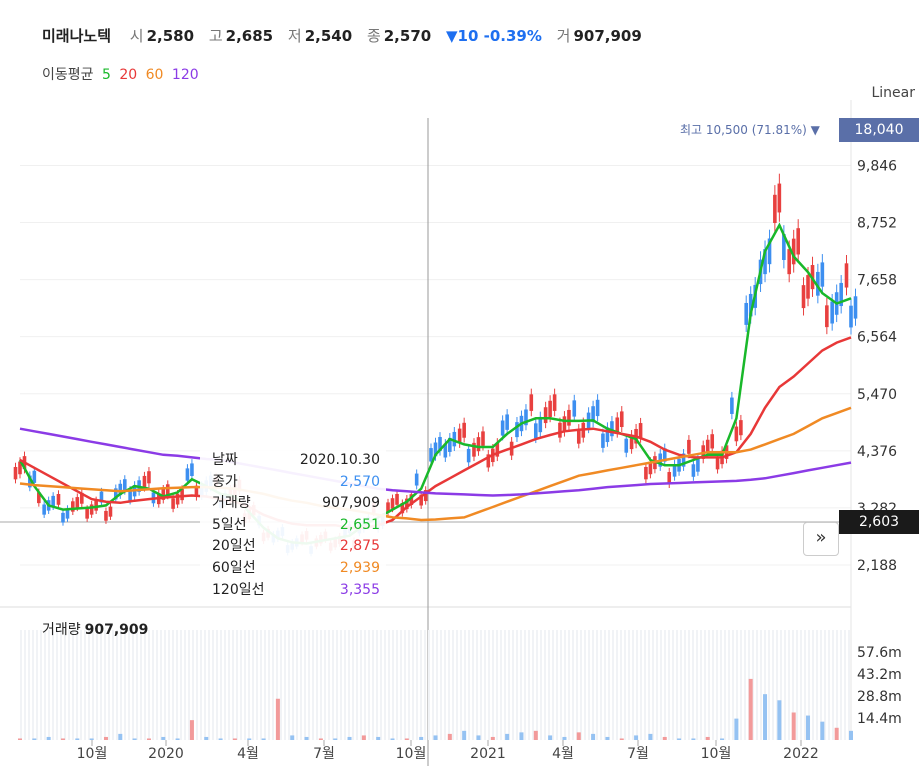 This screenshot has width=919, height=766. Describe the element at coordinates (294, 36) in the screenshot. I see `low-label: 저` at that location.